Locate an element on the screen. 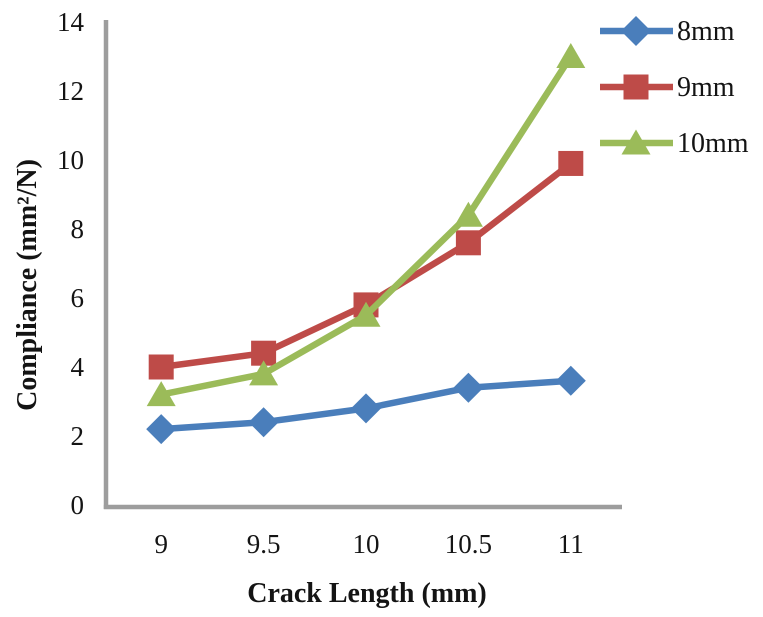 This screenshot has height=617, width=763. x-tick-label: 11 is located at coordinates (571, 544).